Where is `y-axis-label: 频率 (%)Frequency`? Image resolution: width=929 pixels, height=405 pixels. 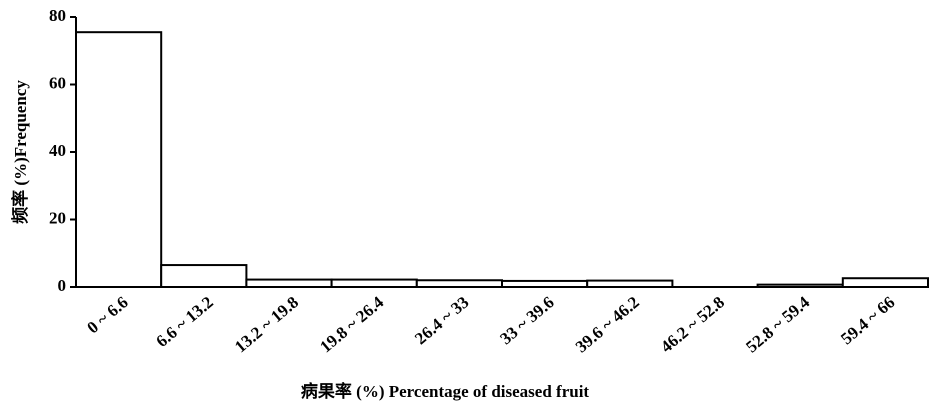
y-axis-label: 频率 (%)Frequency is located at coordinates (20, 152).